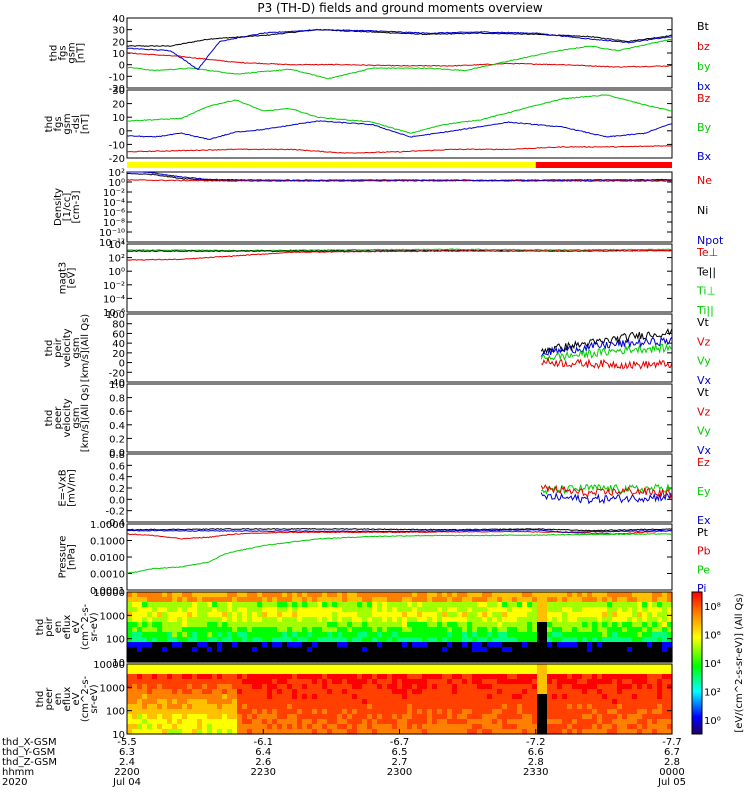 The width and height of the screenshot is (750, 804). I want to click on peir-velocity-legend-0: Vt, so click(703, 322).